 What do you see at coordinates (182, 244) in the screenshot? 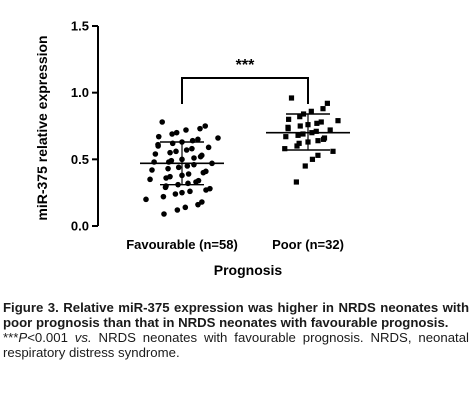
I see `x-category-label: Favourable (n=58)` at bounding box center [182, 244].